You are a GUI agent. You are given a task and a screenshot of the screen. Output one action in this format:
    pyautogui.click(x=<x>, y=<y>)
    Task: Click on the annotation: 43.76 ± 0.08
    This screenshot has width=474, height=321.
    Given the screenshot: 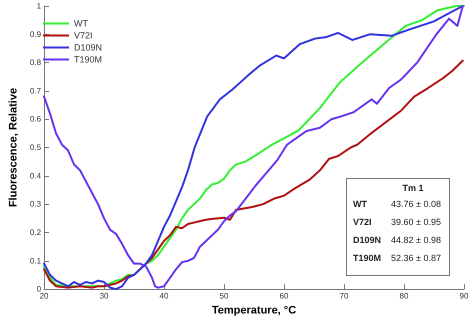 What is the action you would take?
    pyautogui.click(x=416, y=204)
    